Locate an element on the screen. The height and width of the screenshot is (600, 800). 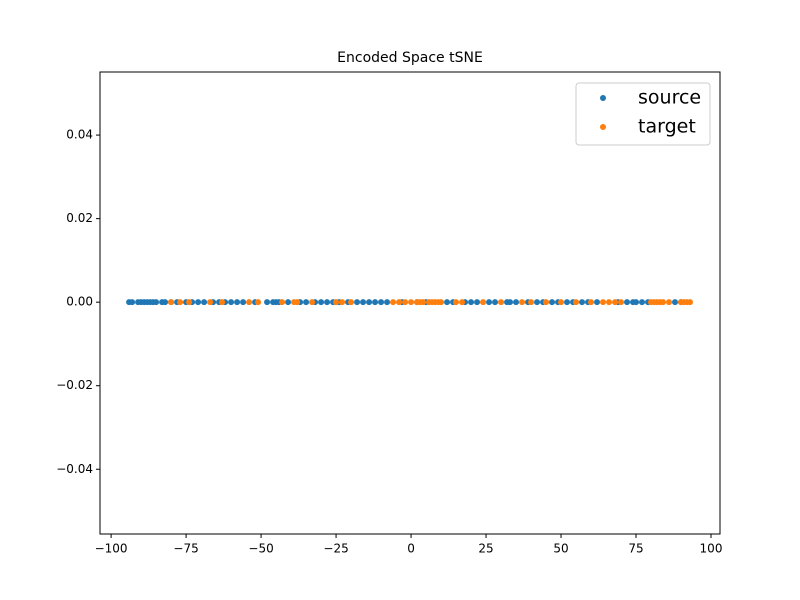
x-tick-label: 25 is located at coordinates (485, 549).